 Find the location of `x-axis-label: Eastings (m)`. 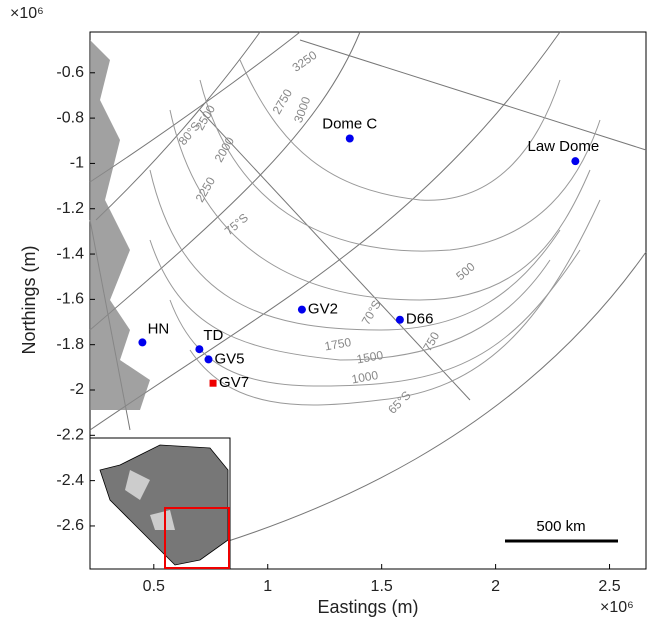

x-axis-label: Eastings (m) is located at coordinates (367, 607).